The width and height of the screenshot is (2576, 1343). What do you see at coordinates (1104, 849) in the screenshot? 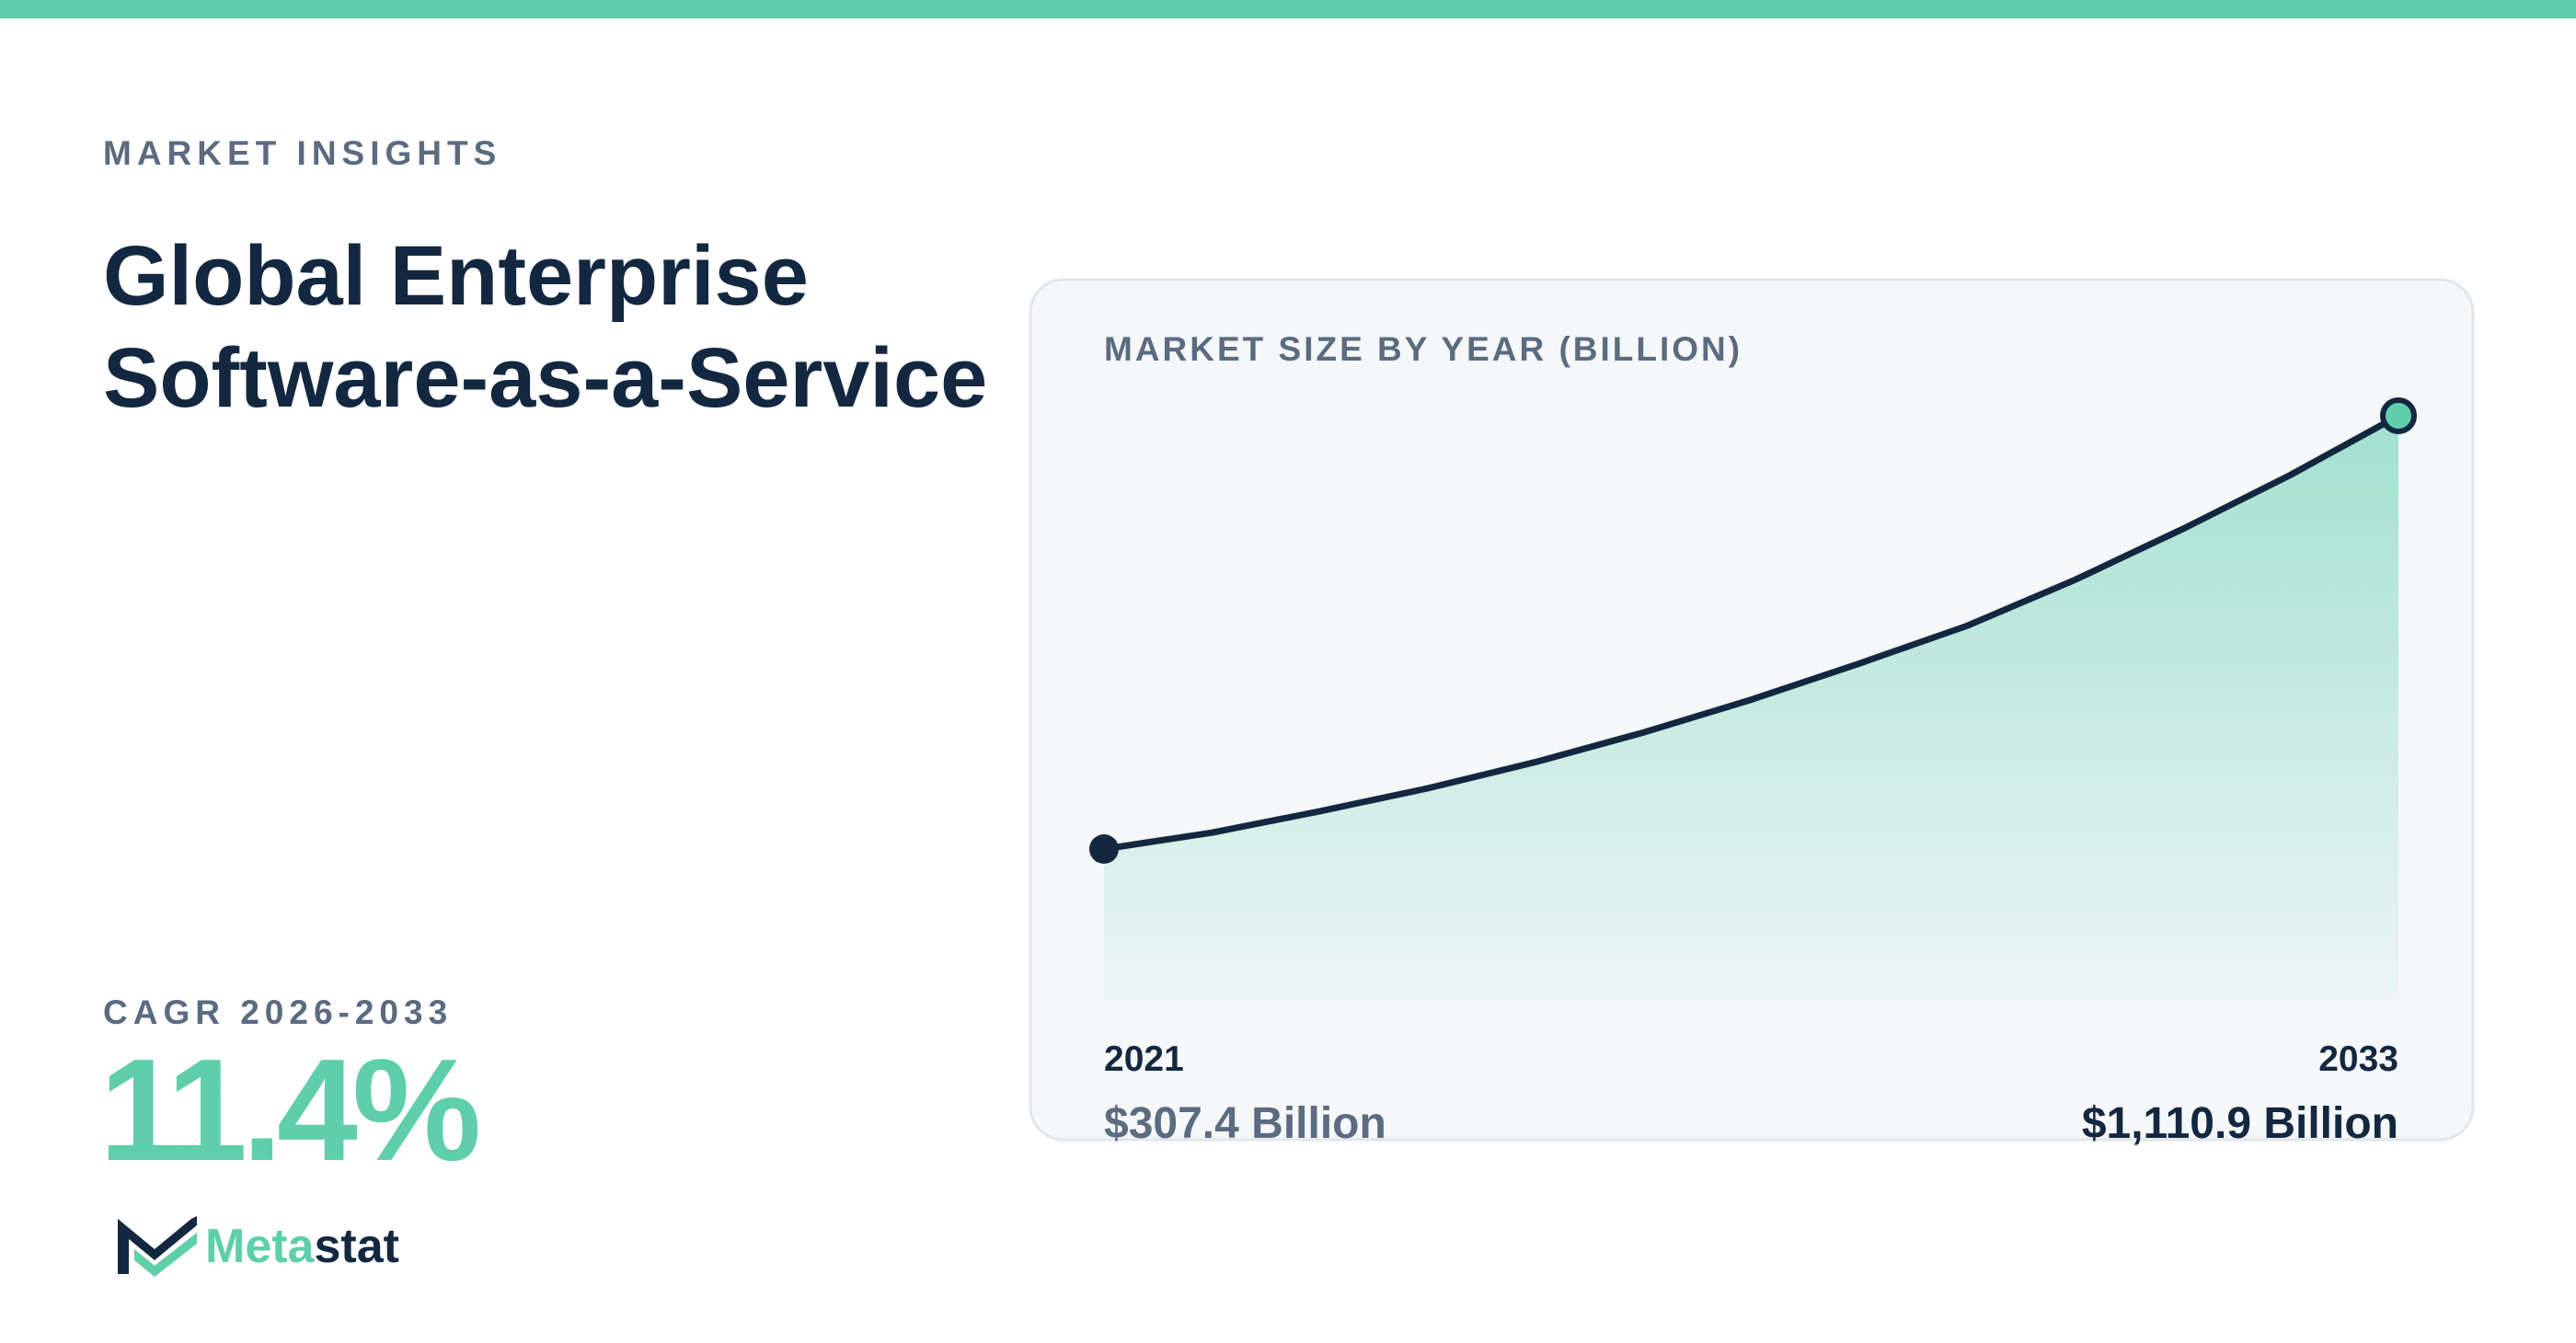
I see `start-point` at bounding box center [1104, 849].